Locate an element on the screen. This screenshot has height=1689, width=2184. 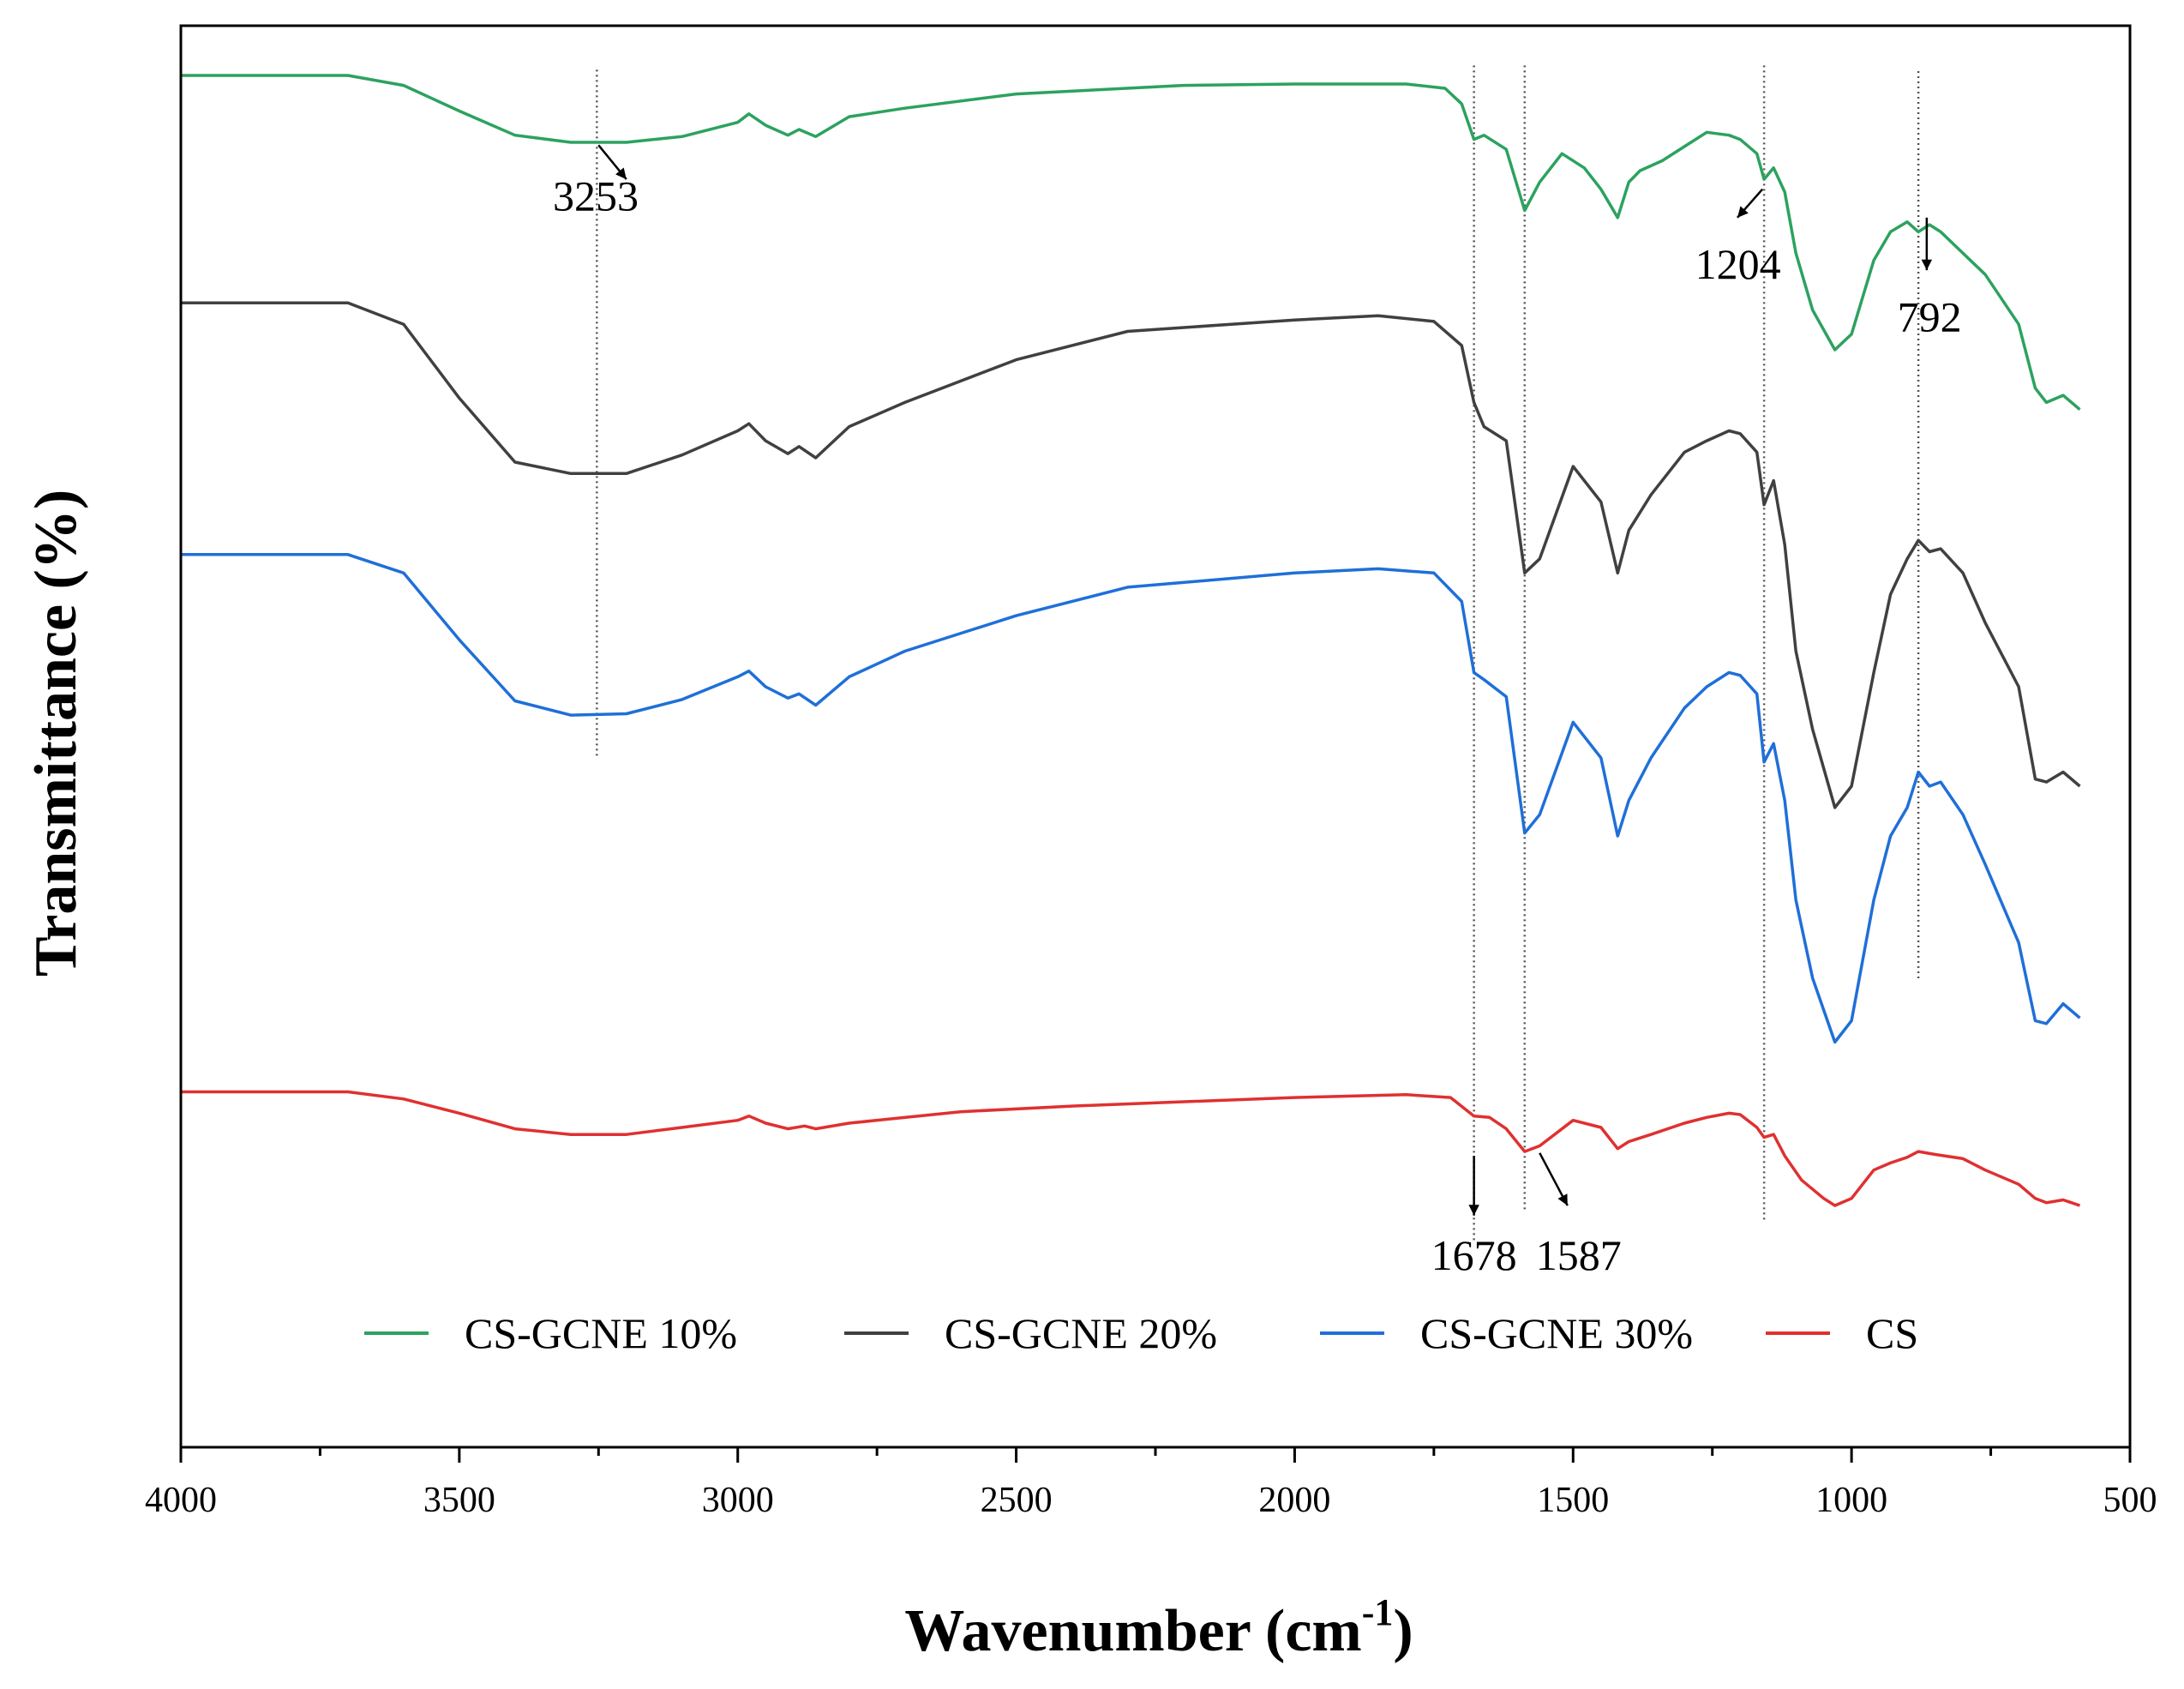
x-tick-label: 3500 is located at coordinates (459, 1500).